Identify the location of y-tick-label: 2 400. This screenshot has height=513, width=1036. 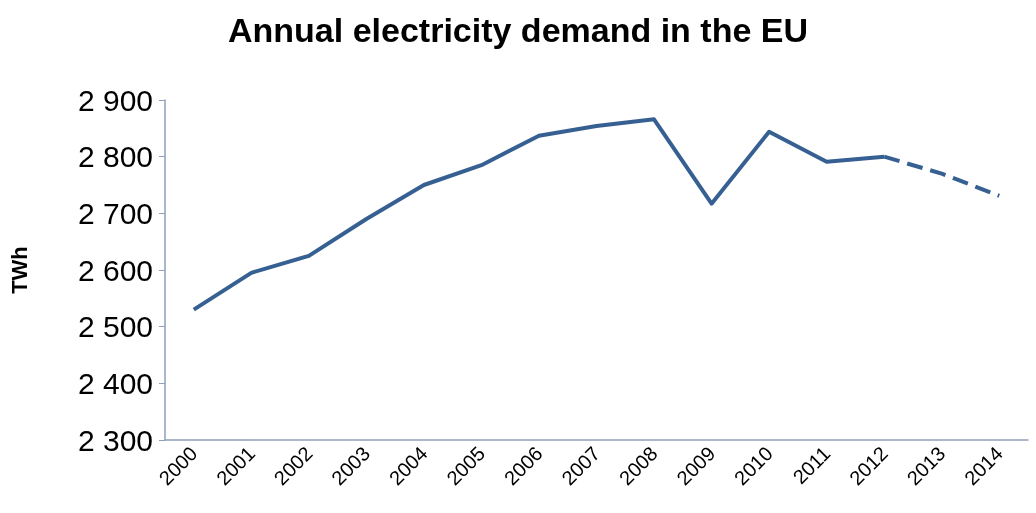
(115, 383).